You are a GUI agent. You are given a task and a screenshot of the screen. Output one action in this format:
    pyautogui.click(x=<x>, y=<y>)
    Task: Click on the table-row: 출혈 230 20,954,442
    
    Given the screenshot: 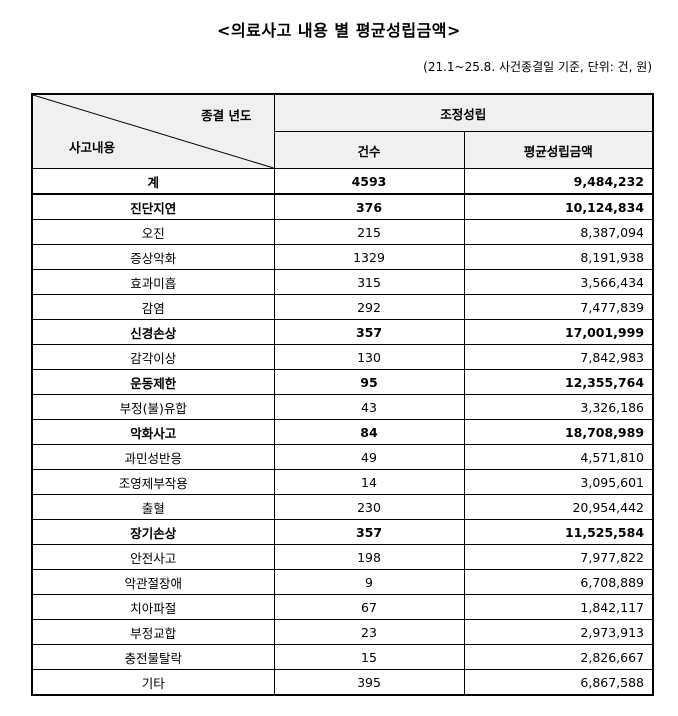 What is the action you would take?
    pyautogui.click(x=342, y=507)
    